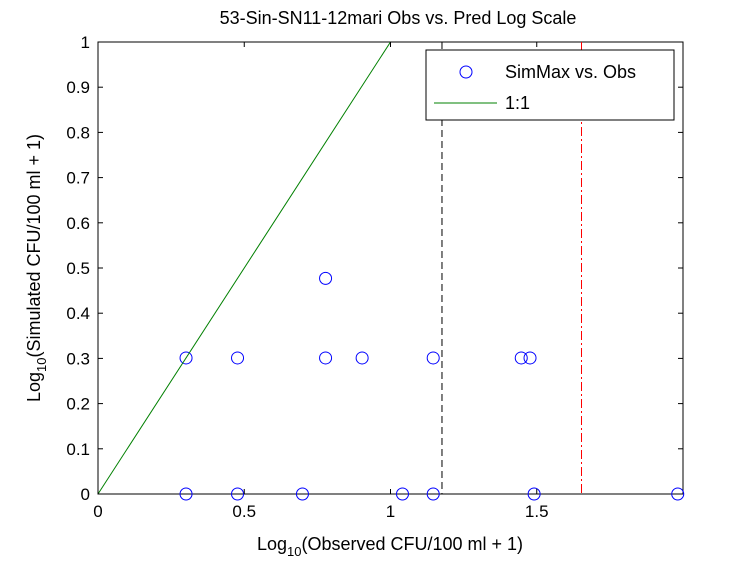 Image resolution: width=750 pixels, height=563 pixels. What do you see at coordinates (78, 358) in the screenshot?
I see `y-tick-label: 0.3` at bounding box center [78, 358].